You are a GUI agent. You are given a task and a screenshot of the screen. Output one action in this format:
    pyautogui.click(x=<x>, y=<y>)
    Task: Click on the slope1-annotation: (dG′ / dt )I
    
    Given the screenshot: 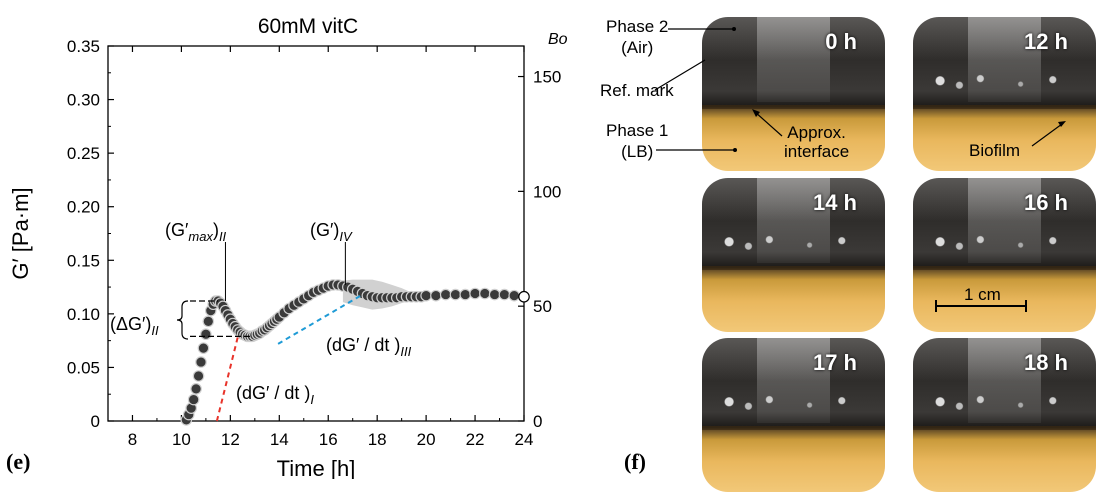 What is the action you would take?
    pyautogui.click(x=275, y=395)
    